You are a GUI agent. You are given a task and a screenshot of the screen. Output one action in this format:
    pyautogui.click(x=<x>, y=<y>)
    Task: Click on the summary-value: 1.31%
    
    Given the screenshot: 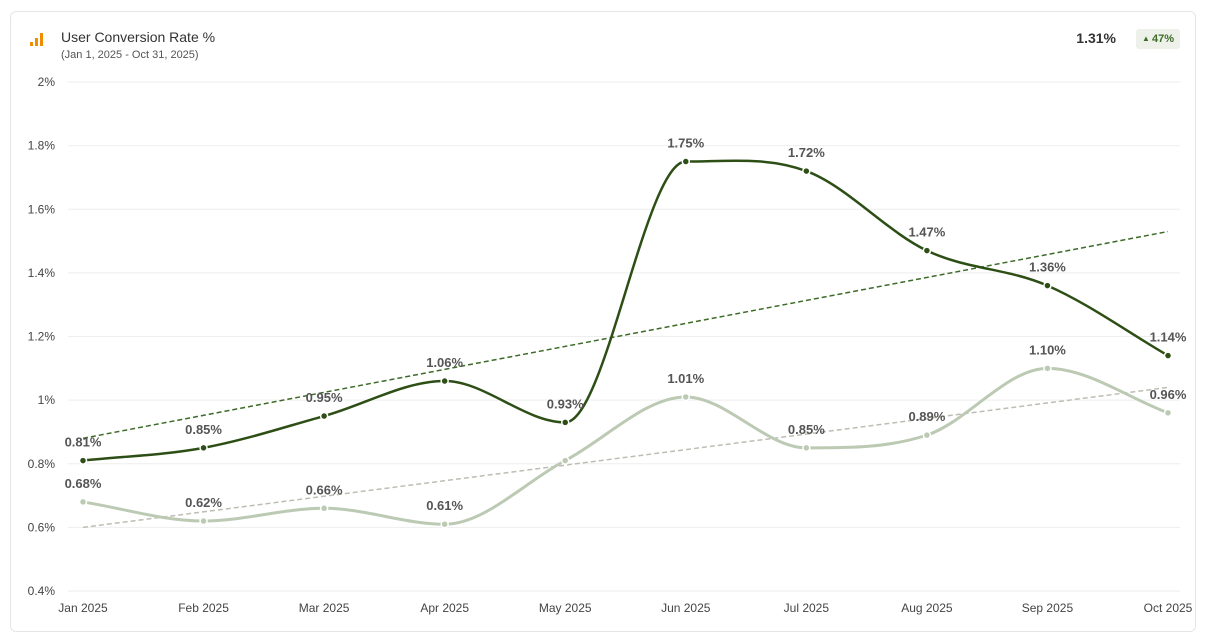 What is the action you would take?
    pyautogui.click(x=1096, y=38)
    